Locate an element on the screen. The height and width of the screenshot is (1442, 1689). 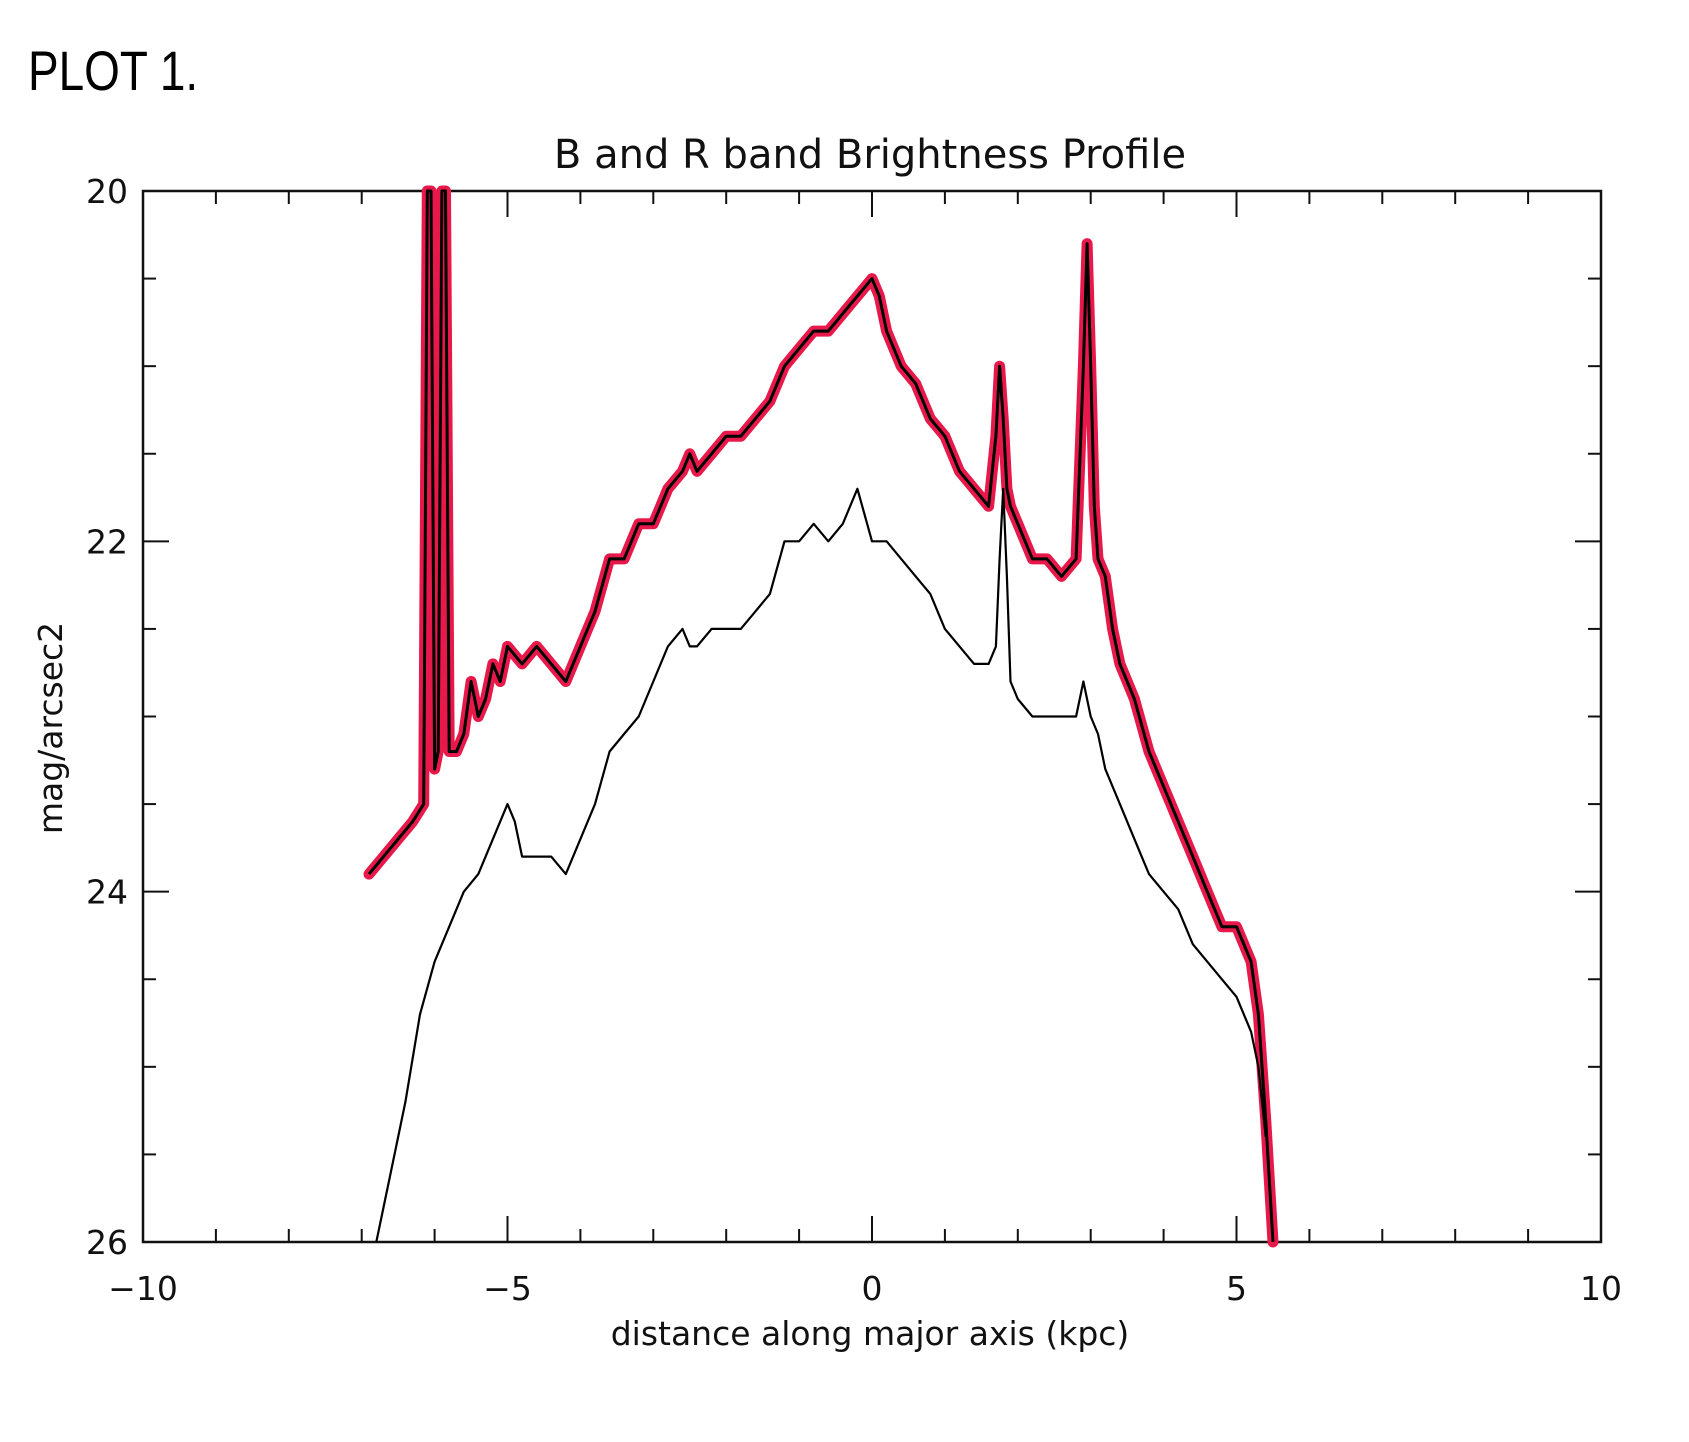
x-tick-label: −10 is located at coordinates (143, 1288).